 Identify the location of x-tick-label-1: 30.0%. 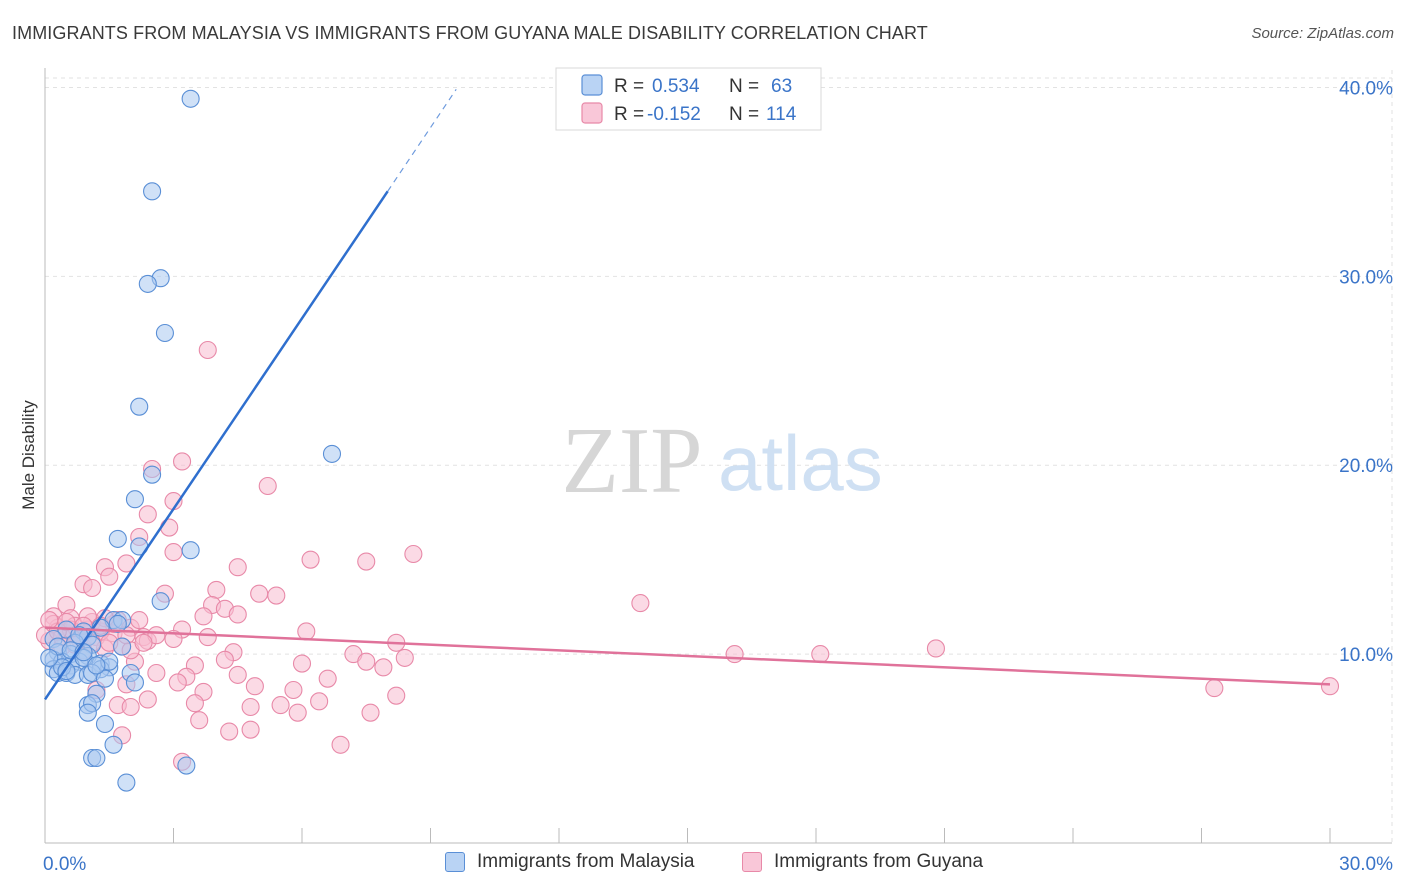
(1366, 864).